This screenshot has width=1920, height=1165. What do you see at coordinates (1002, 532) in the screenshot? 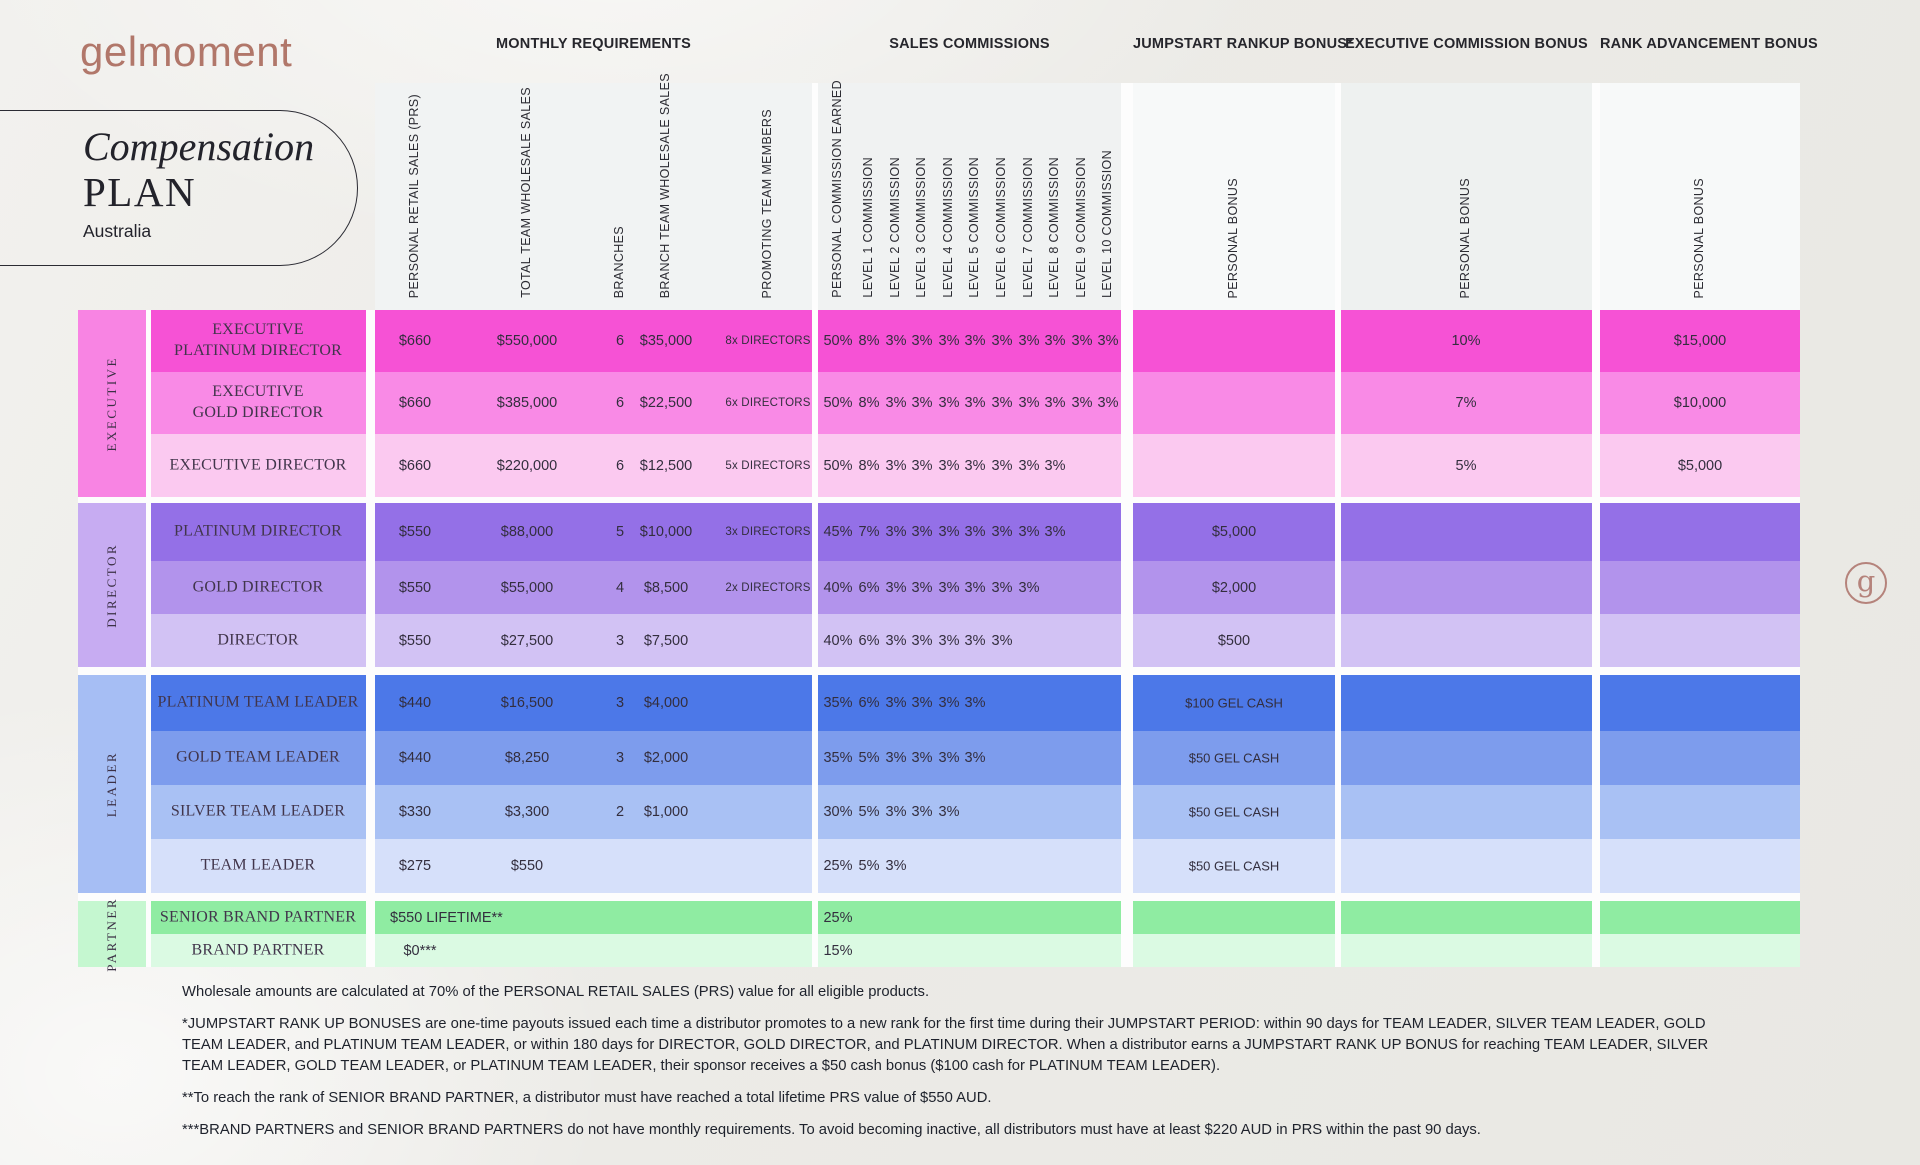
I see `commission-level-6: 3%` at bounding box center [1002, 532].